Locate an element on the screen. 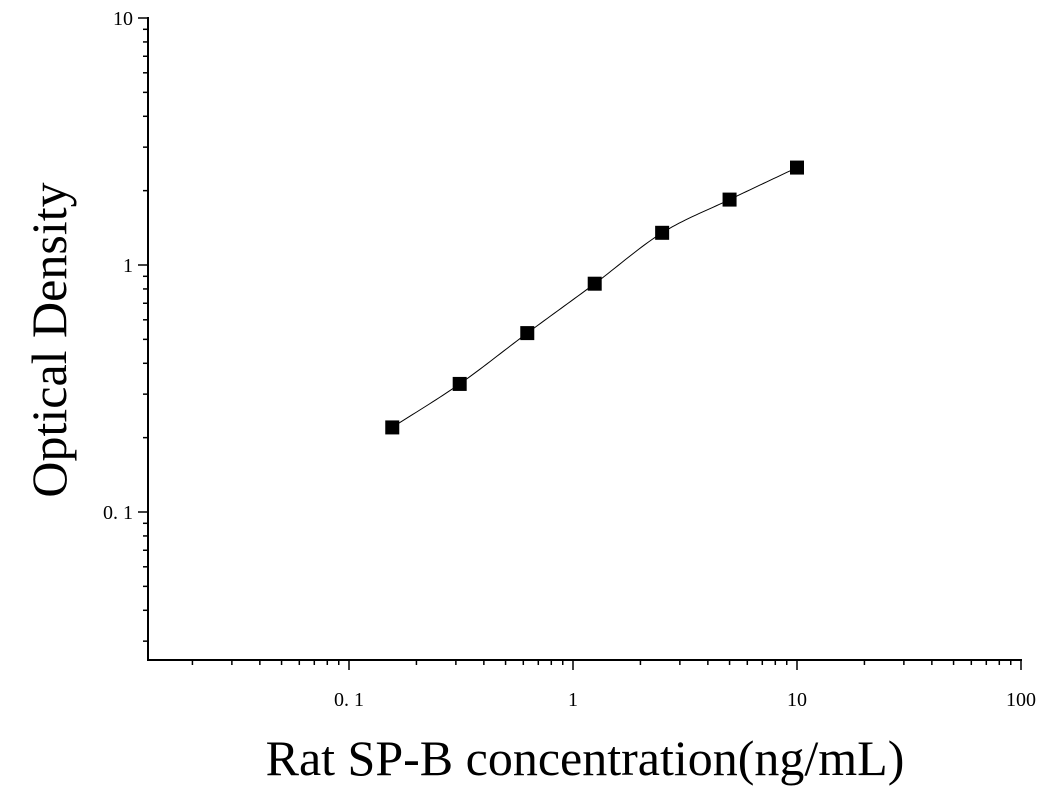 This screenshot has width=1057, height=790. data-points is located at coordinates (594, 297).